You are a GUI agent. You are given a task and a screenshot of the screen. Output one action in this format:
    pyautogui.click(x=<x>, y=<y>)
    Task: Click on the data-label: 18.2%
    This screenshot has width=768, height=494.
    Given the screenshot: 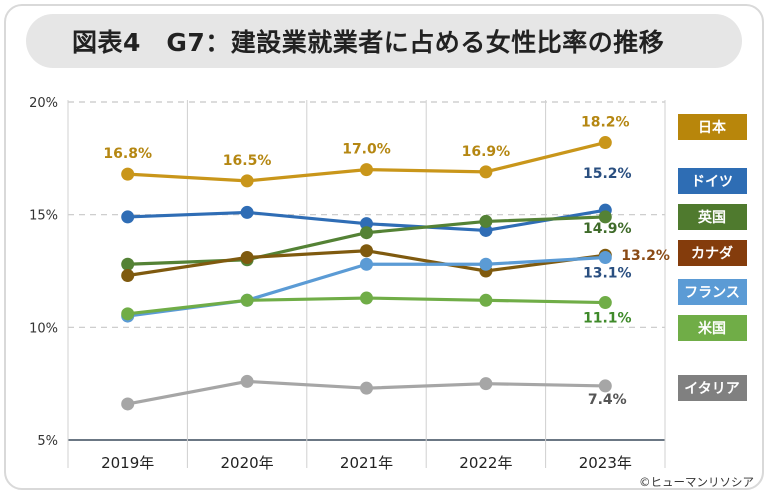 What is the action you would take?
    pyautogui.click(x=605, y=123)
    